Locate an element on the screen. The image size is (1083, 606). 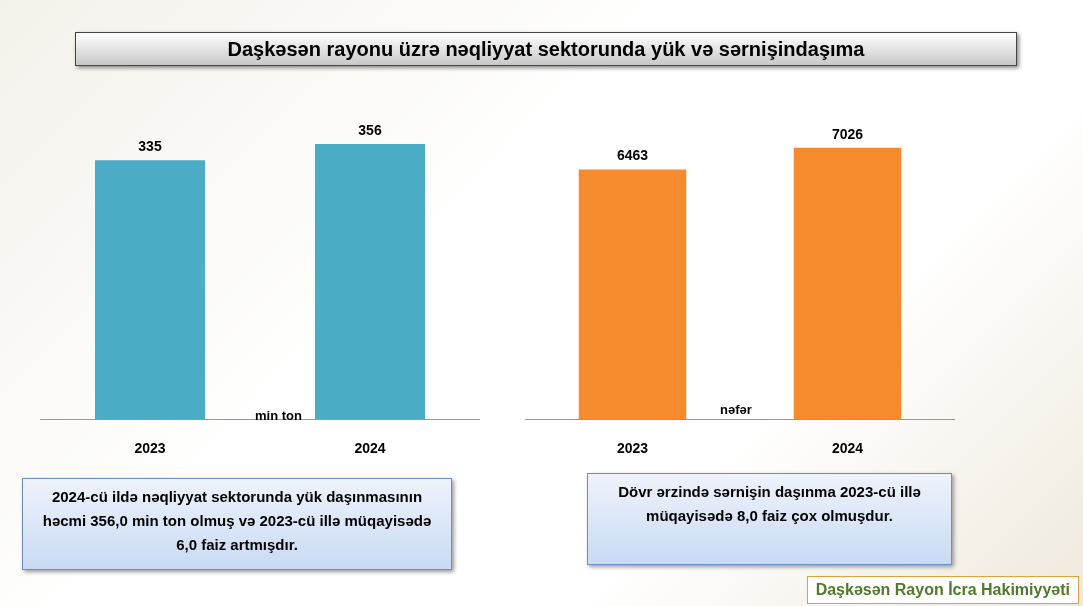
text: Daşkəsən rayonu üzrə nəqliyyat sektorunda yük və sərnişindaşıma is located at coordinates (546, 49).